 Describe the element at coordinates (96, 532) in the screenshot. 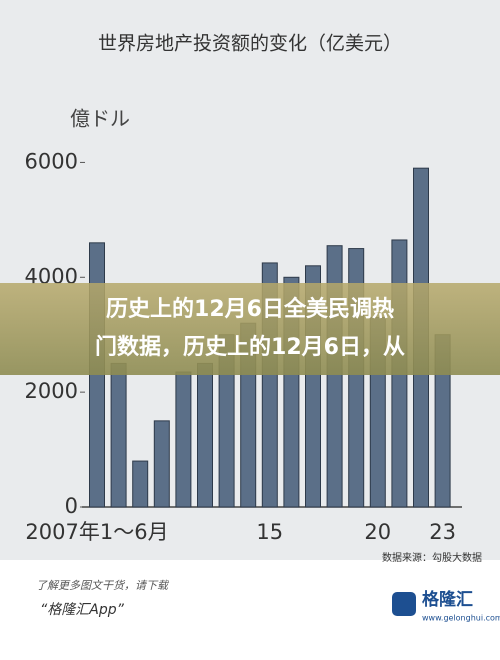

I see `x-tick-label: 2007年1～6月` at that location.